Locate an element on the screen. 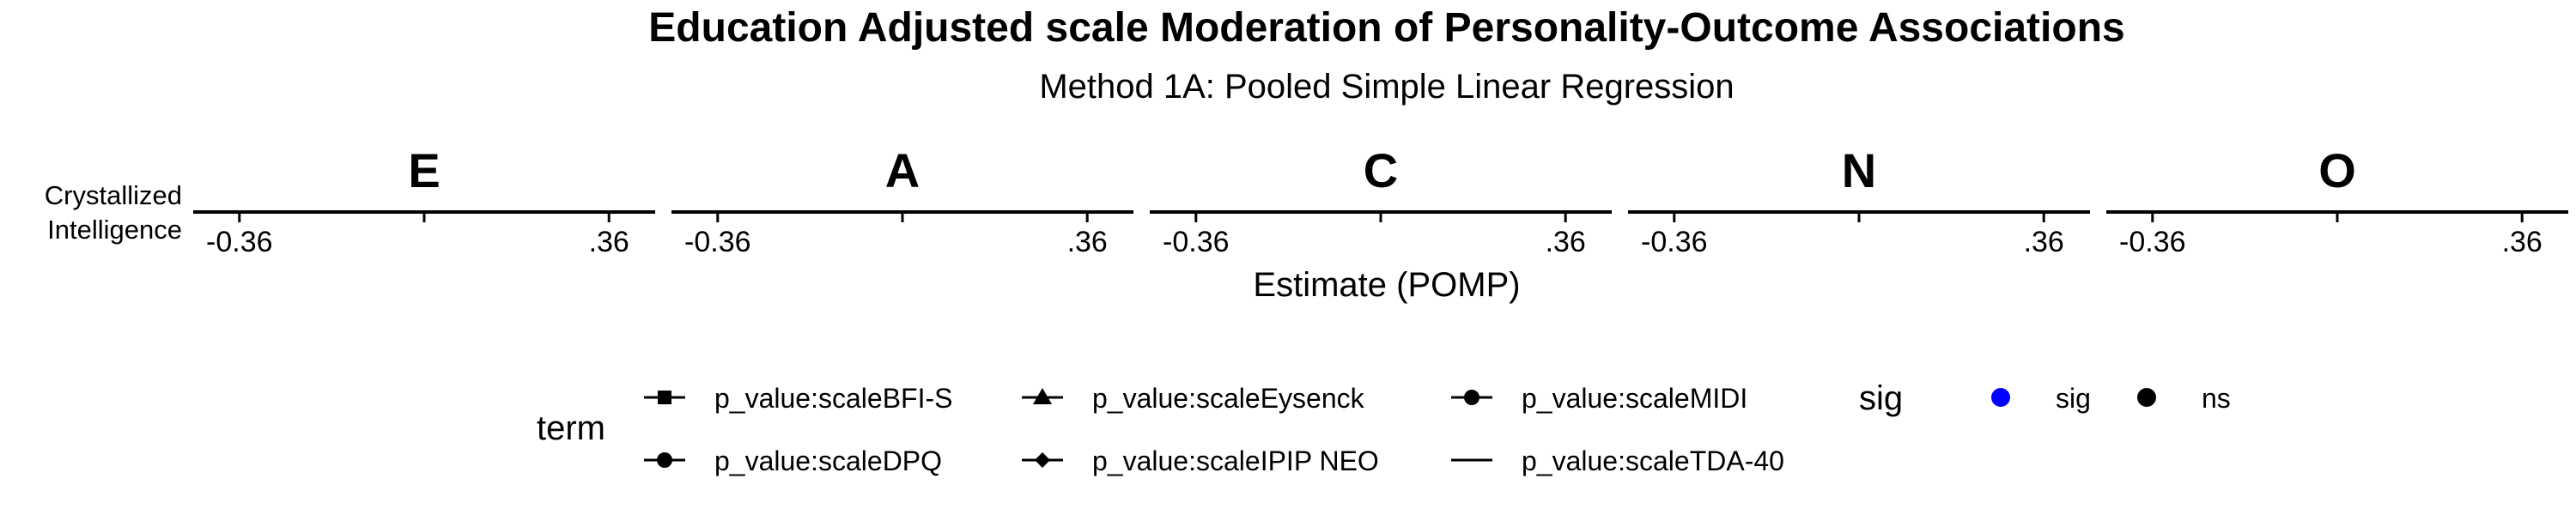  facet-strip-label: O is located at coordinates (2337, 170).